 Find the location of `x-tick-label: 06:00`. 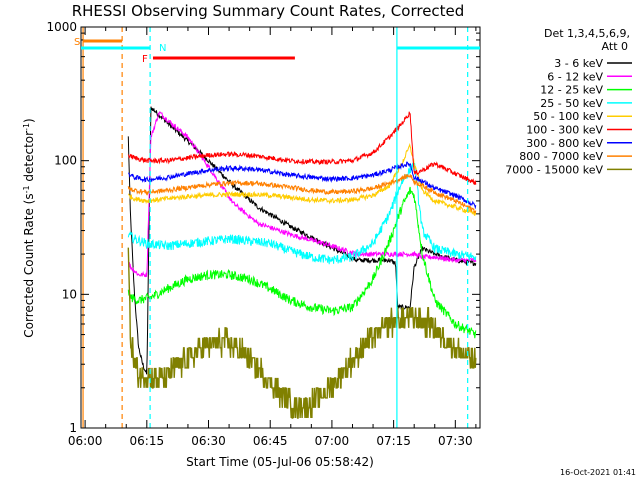

x-tick-label: 06:00 is located at coordinates (85, 441).